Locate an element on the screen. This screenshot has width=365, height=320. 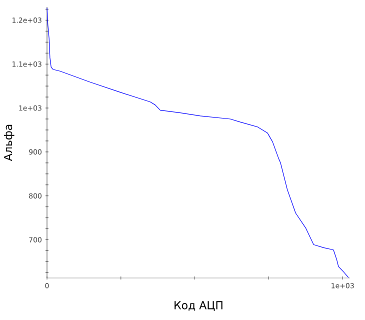
y-axis-title: Альфа is located at coordinates (9, 143).